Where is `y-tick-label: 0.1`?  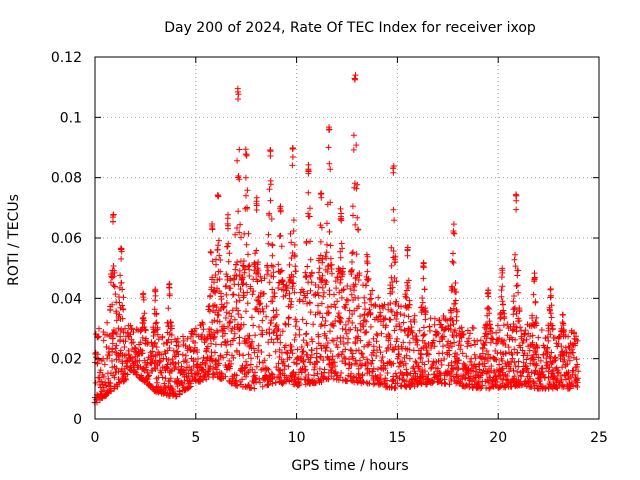 y-tick-label: 0.1 is located at coordinates (71, 118).